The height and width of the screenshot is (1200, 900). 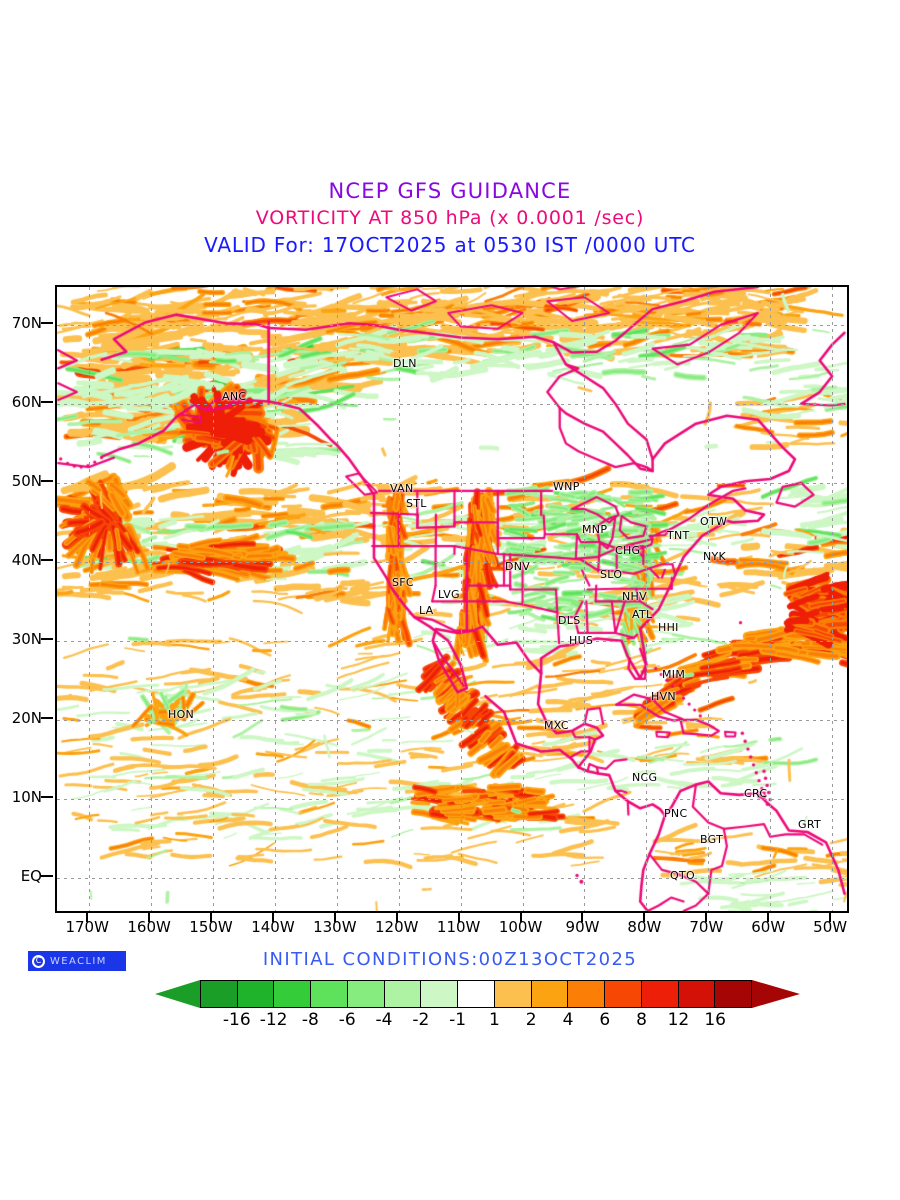 What do you see at coordinates (26, 480) in the screenshot?
I see `latitude-tick-label: 50N` at bounding box center [26, 480].